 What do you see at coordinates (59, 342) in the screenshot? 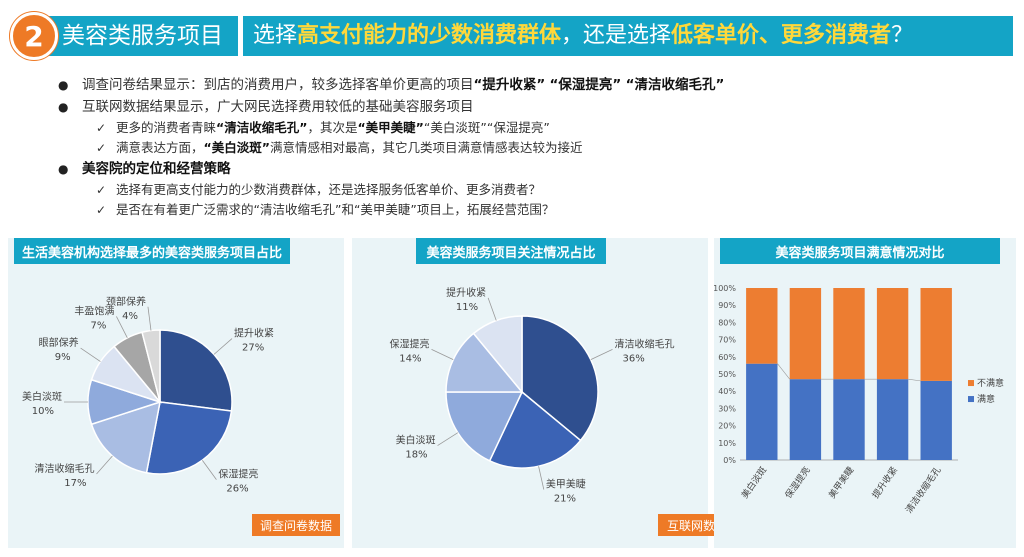
I see `slice-label: 眼部保养` at bounding box center [59, 342].